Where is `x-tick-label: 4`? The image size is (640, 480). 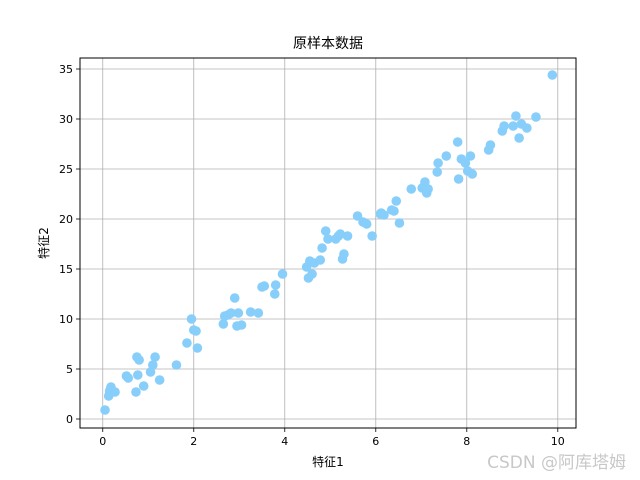 x-tick-label: 4 is located at coordinates (284, 441).